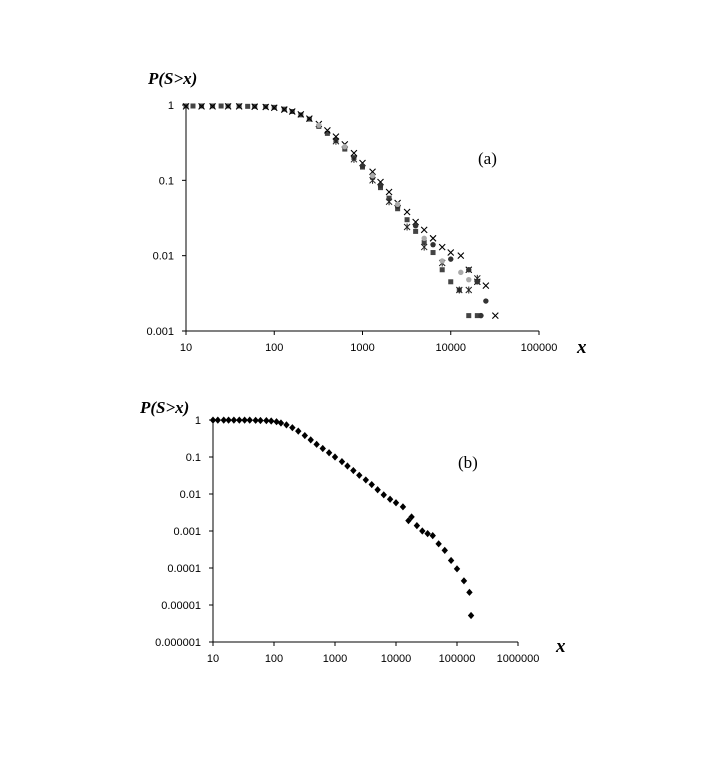 This screenshot has height=763, width=708. I want to click on chart-b-xtick-label: 10000, so click(396, 659).